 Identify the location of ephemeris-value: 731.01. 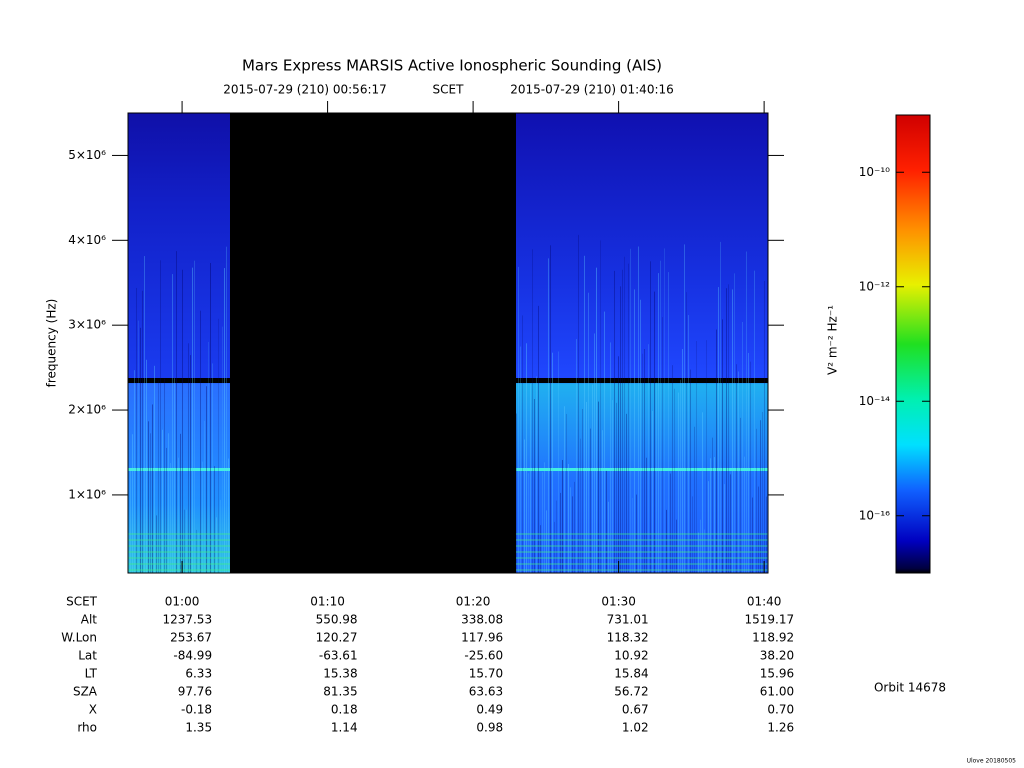
(628, 620).